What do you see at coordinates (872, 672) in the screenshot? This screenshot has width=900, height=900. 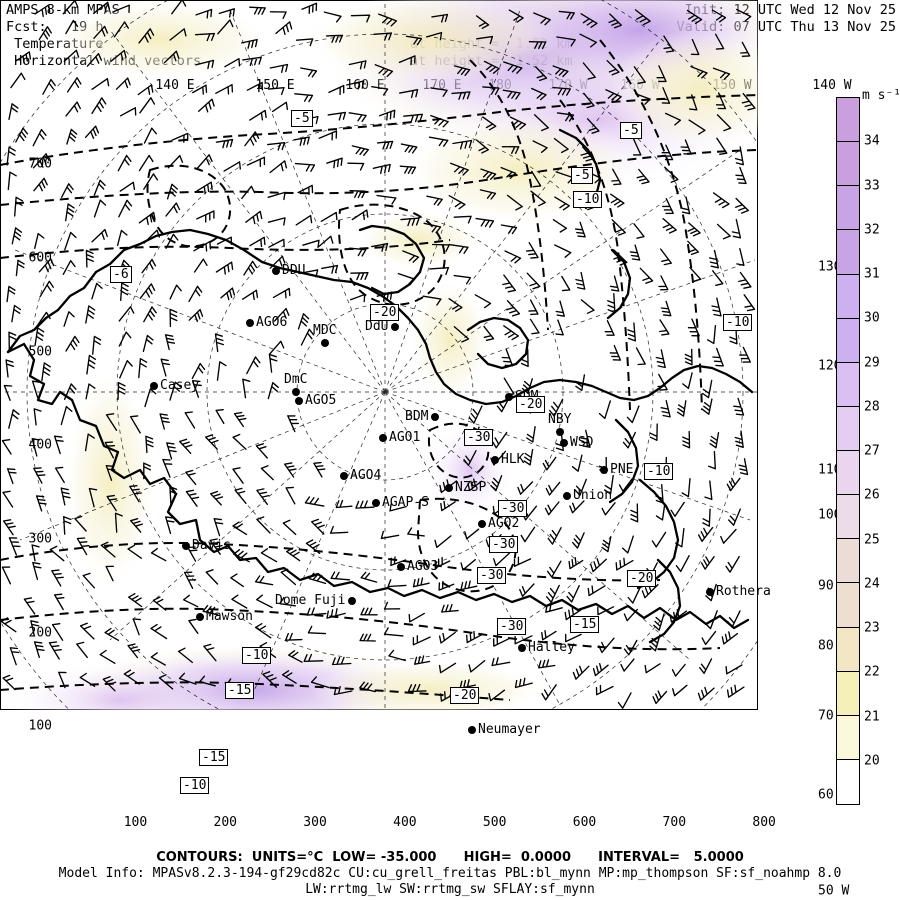 I see `colorbar-tick-label: 22` at bounding box center [872, 672].